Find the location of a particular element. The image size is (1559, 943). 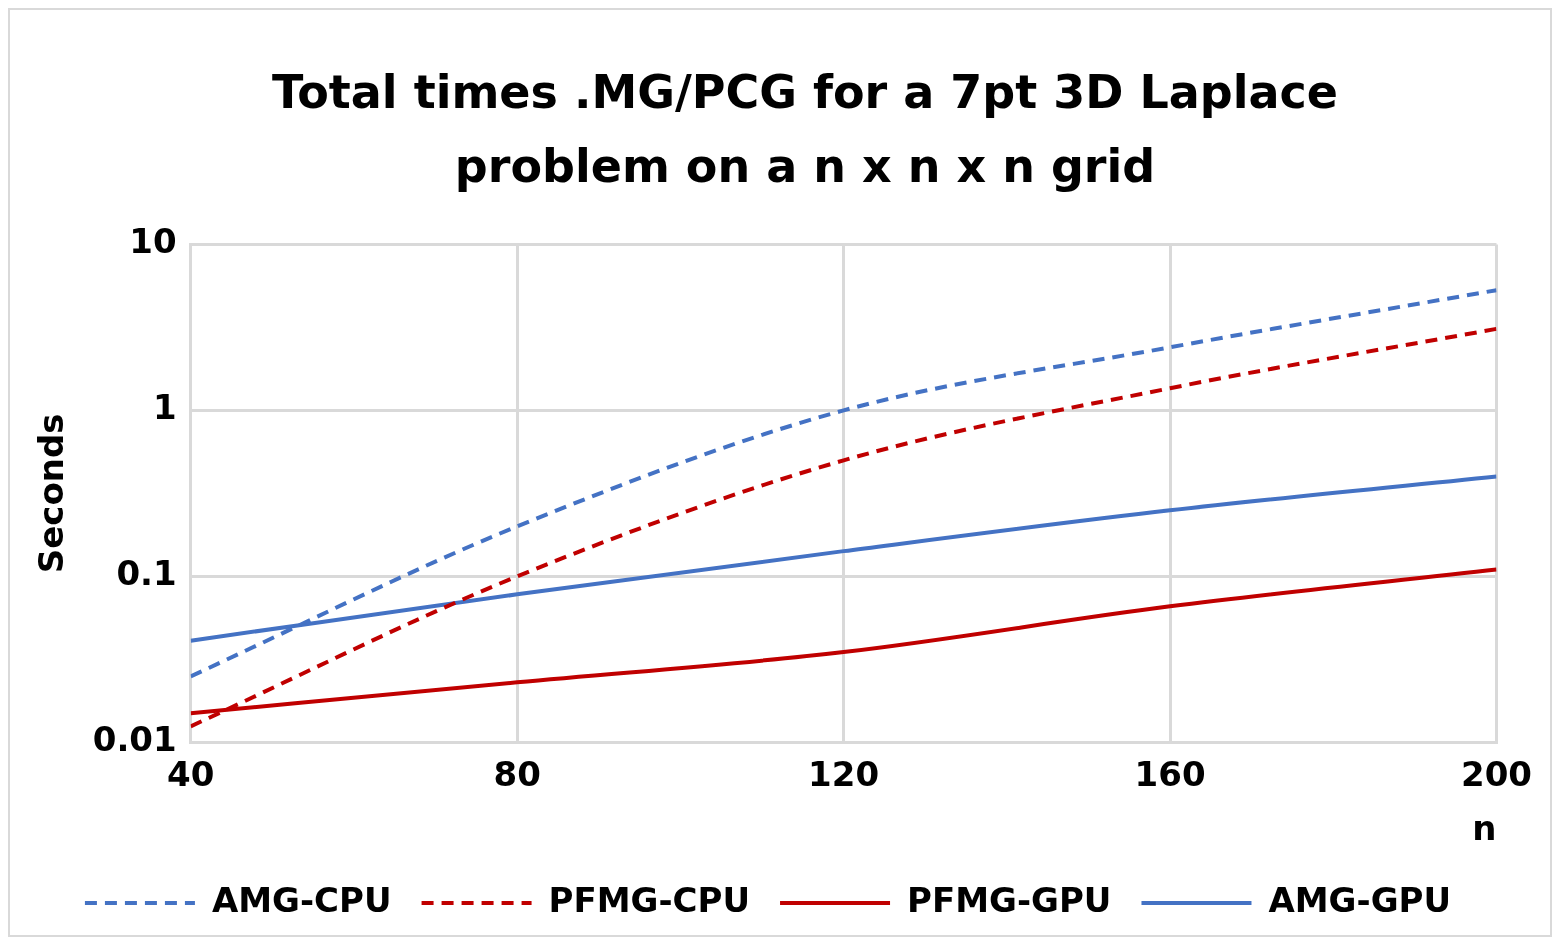

chart-title: Total times .MG/PCG for a 7pt 3D Laplace problem on a n x n x n grid is located at coordinates (805, 129).